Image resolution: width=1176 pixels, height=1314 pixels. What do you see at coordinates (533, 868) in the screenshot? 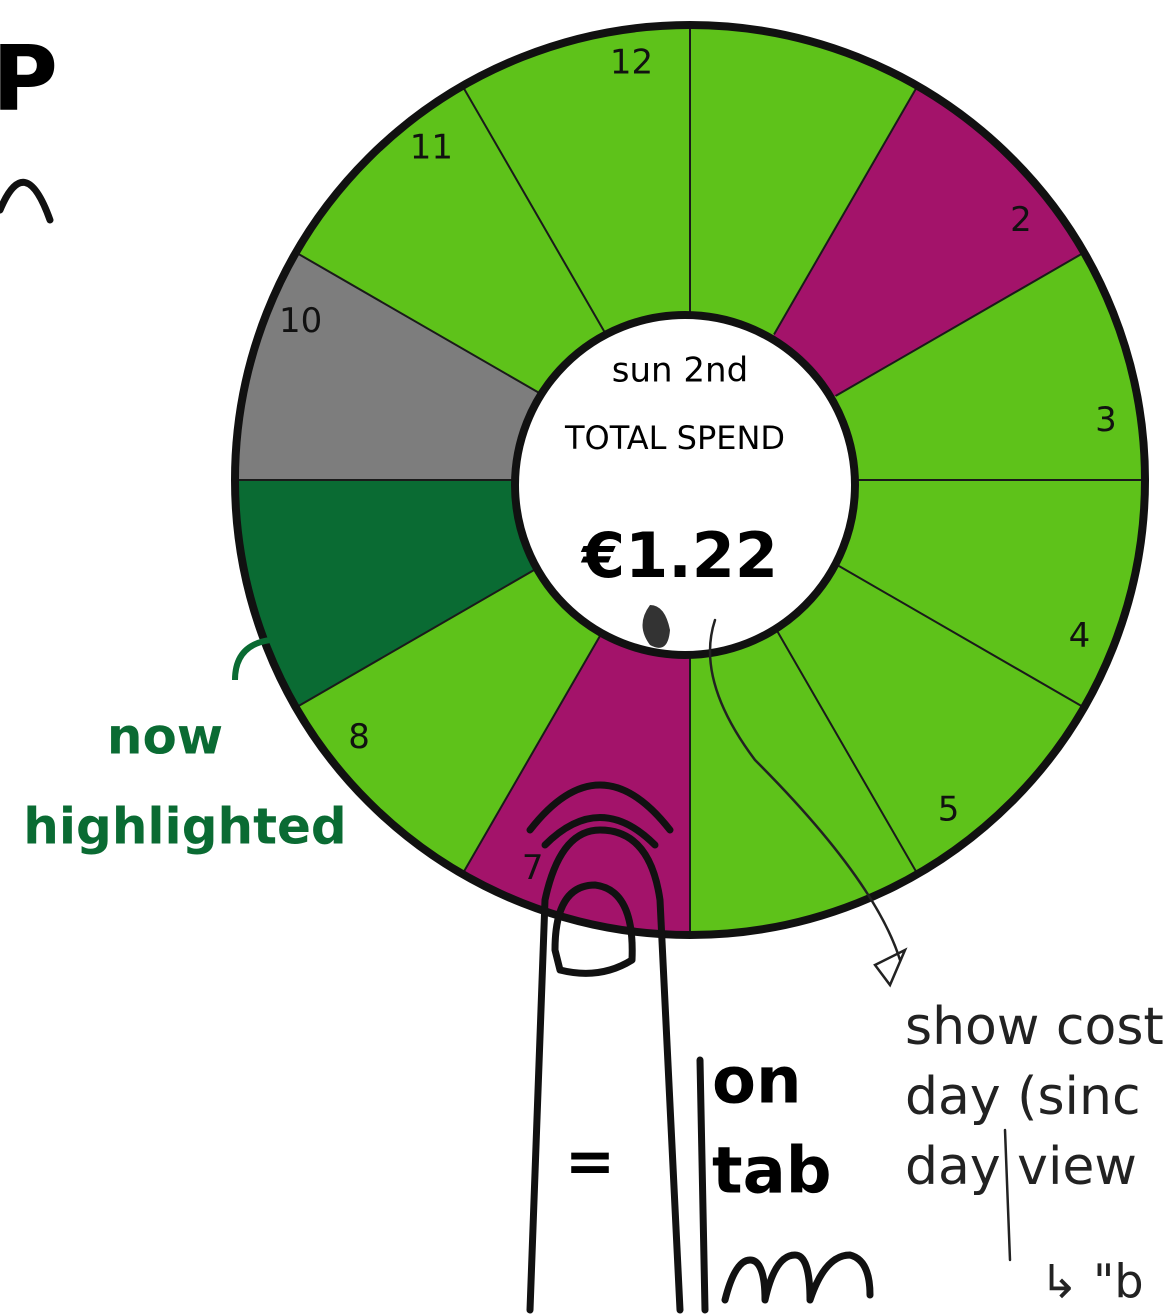
I see `hour-label: 7` at bounding box center [533, 868].